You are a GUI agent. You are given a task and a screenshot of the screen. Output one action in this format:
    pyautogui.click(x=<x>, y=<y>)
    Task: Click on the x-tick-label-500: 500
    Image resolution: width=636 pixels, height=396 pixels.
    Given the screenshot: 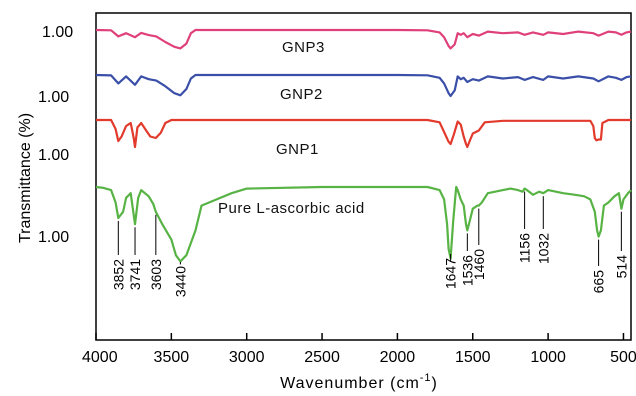 What is the action you would take?
    pyautogui.click(x=623, y=357)
    